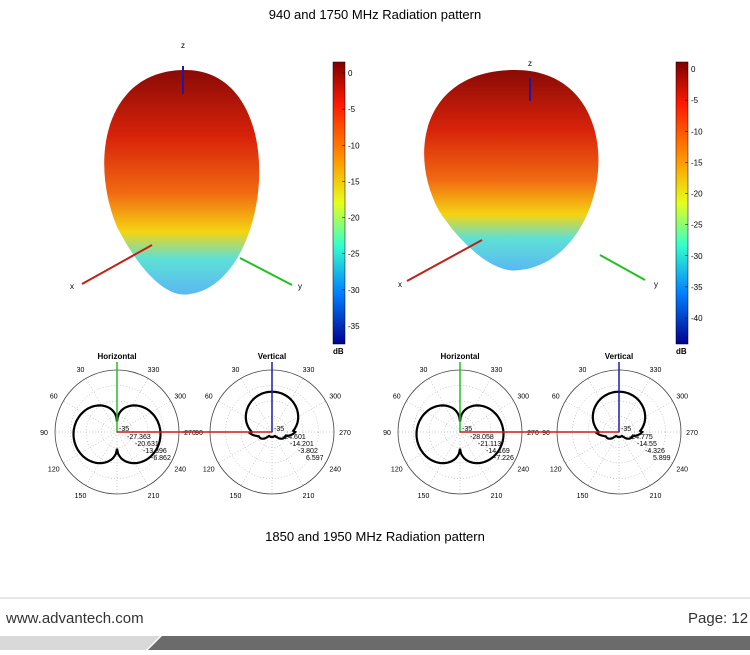  Describe the element at coordinates (155, 451) in the screenshot. I see `polar-ring-label: -13.896` at that location.